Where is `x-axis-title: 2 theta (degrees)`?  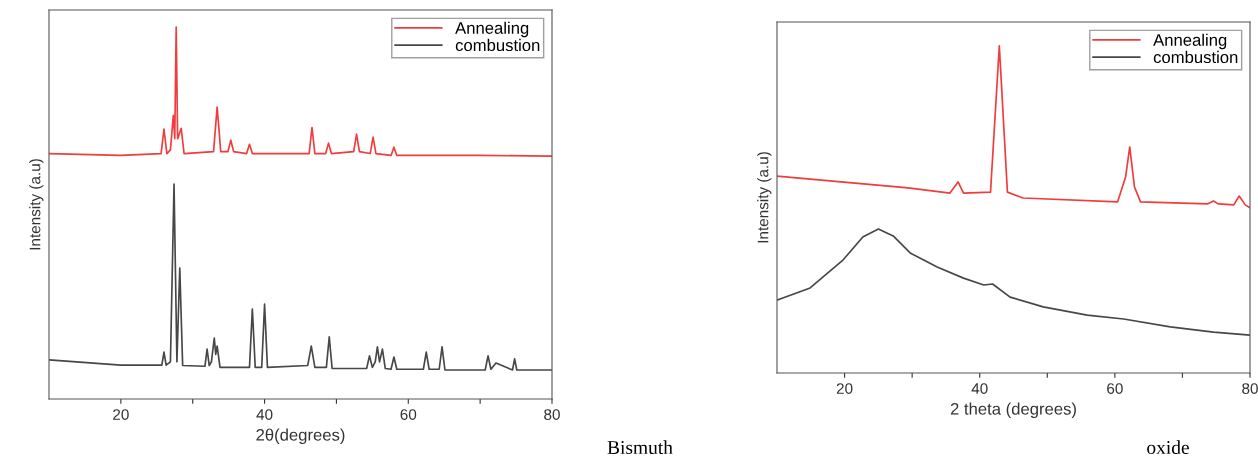 x-axis-title: 2 theta (degrees) is located at coordinates (1013, 410).